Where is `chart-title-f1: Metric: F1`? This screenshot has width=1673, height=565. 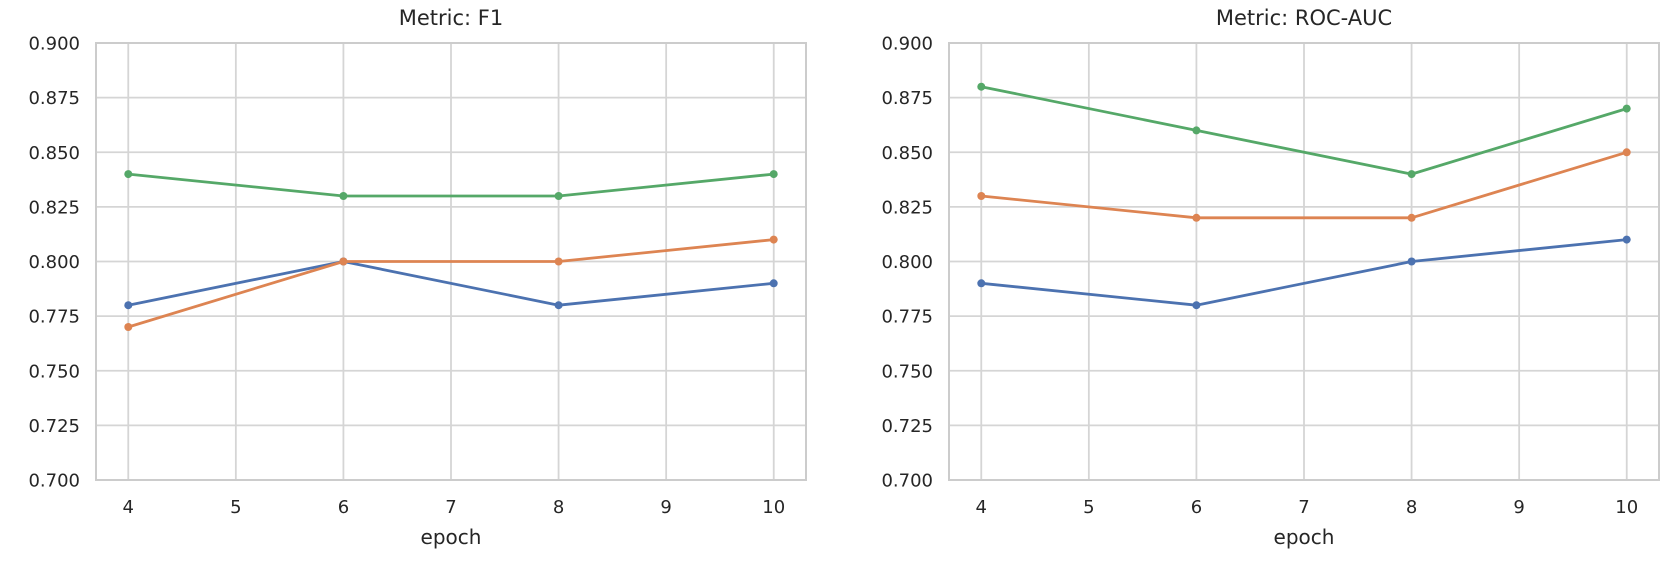
chart-title-f1: Metric: F1 is located at coordinates (451, 18).